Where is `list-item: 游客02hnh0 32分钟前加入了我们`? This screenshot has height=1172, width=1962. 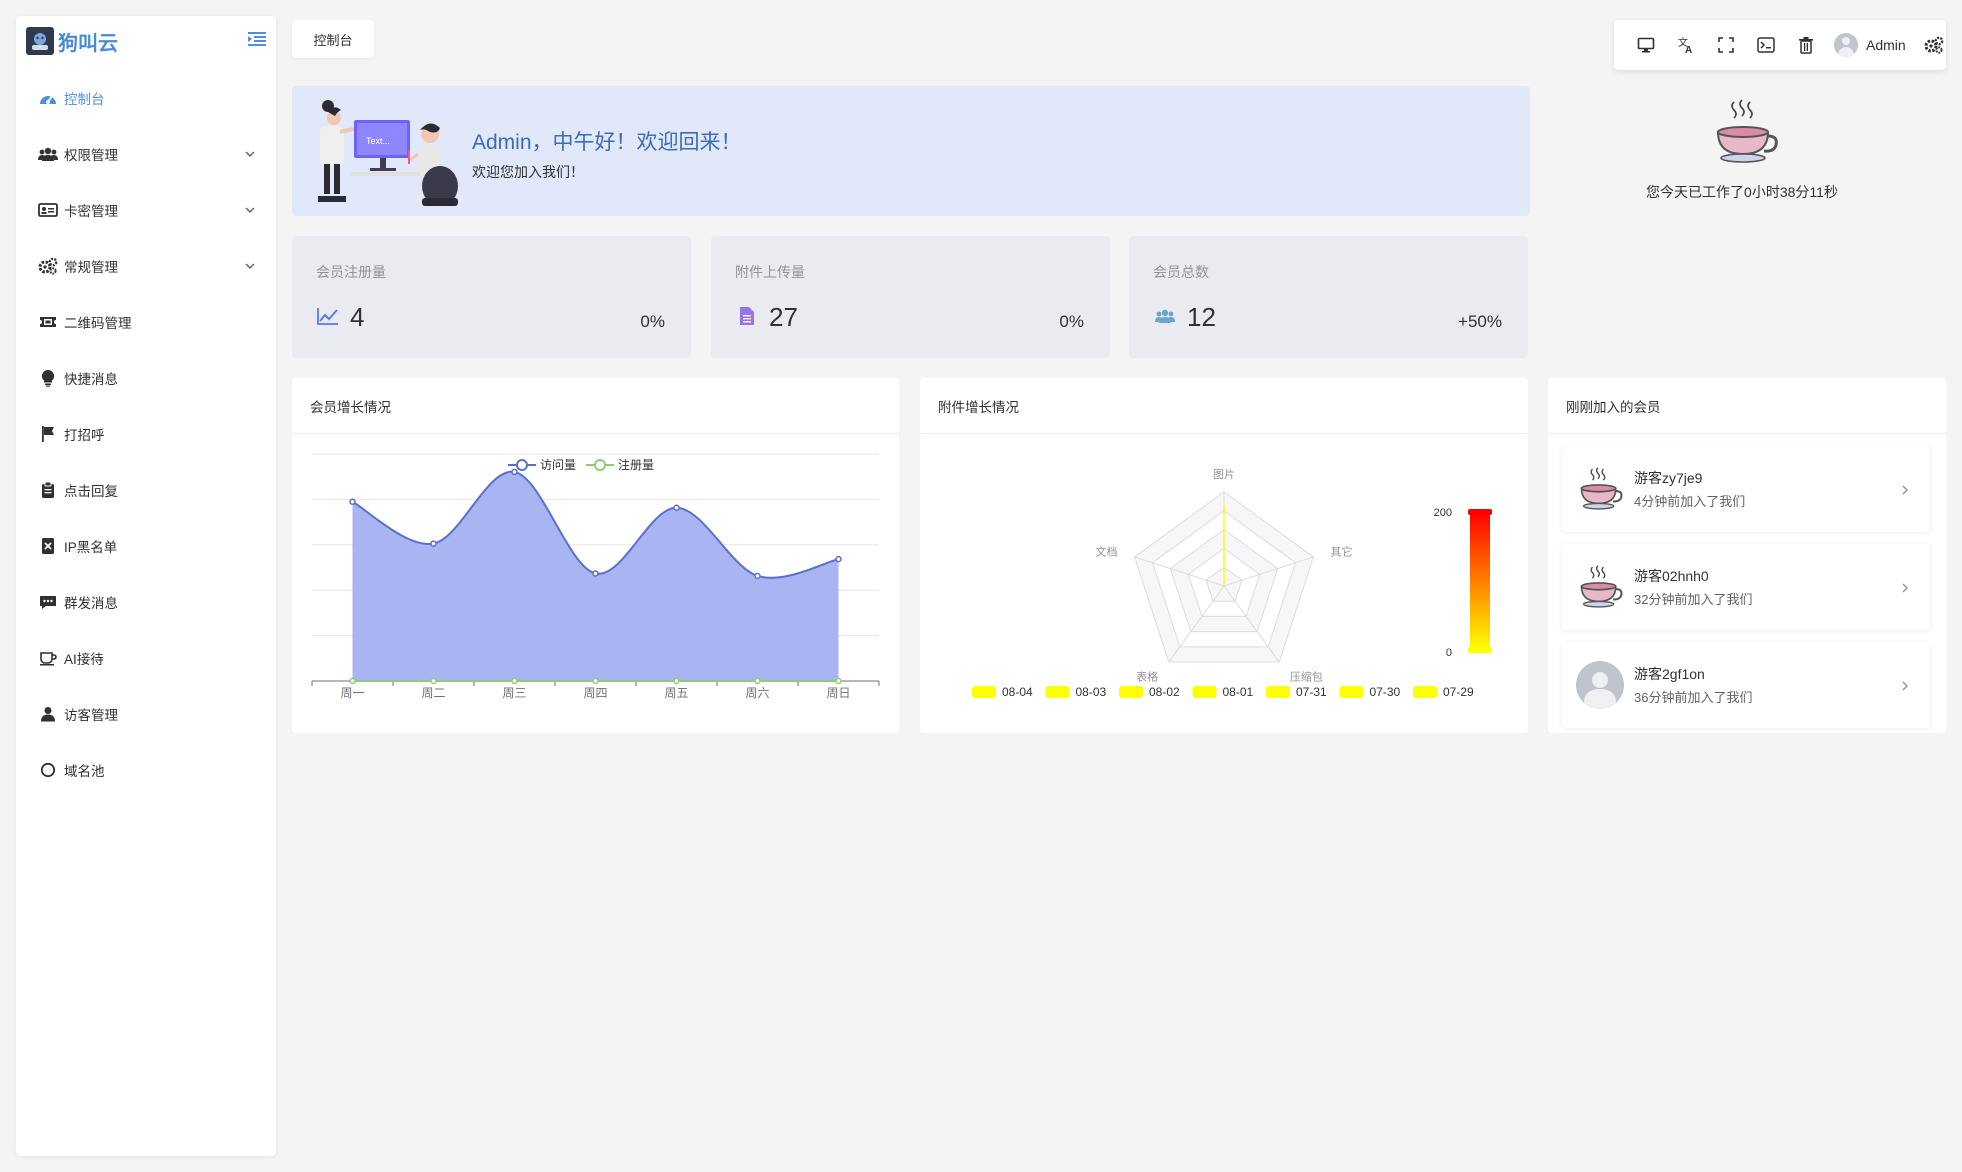 list-item: 游客02hnh0 32分钟前加入了我们 is located at coordinates (1746, 587).